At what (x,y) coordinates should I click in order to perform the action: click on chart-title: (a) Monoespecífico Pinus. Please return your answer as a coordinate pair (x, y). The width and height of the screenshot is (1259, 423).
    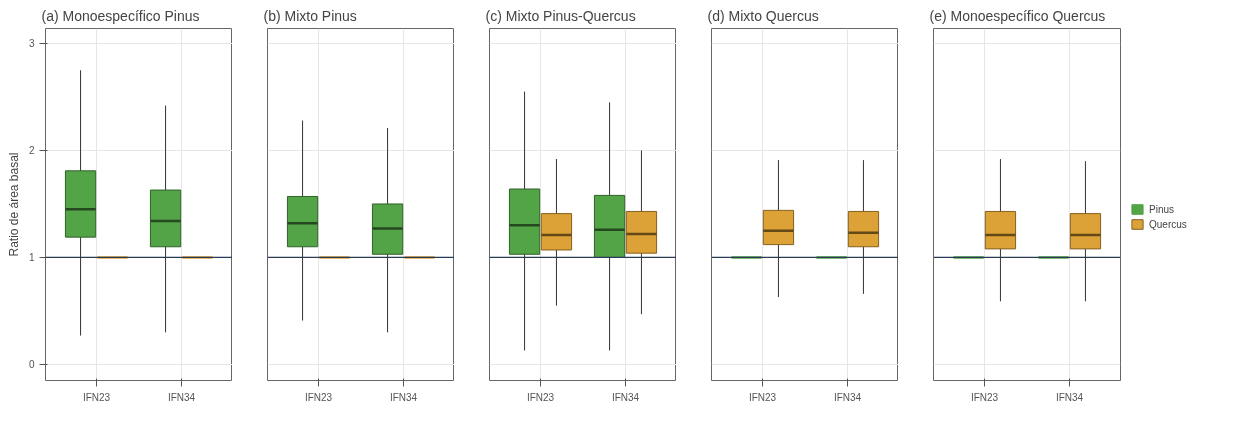
    Looking at the image, I should click on (120, 15).